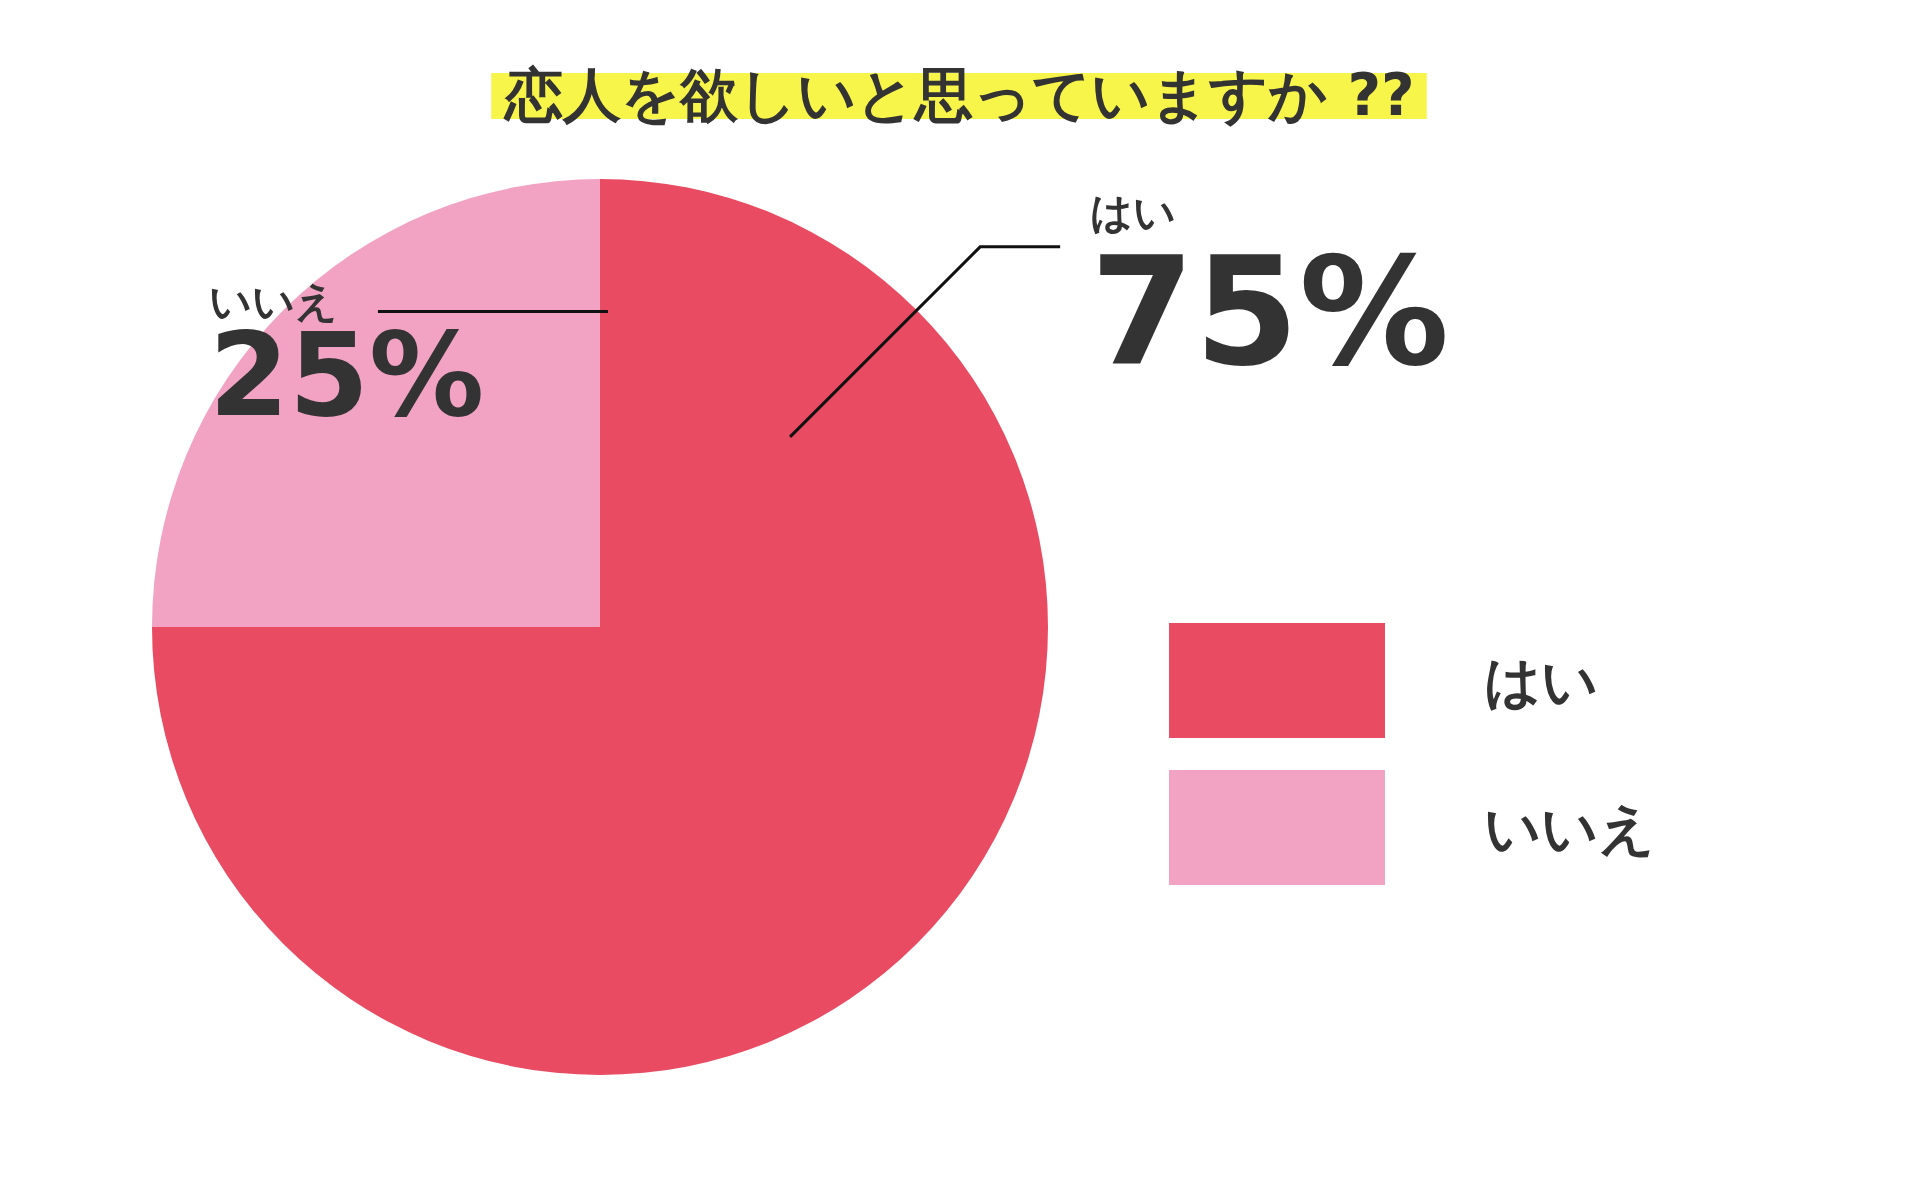 Image resolution: width=1920 pixels, height=1196 pixels. What do you see at coordinates (1541, 681) in the screenshot?
I see `legend-label: はい` at bounding box center [1541, 681].